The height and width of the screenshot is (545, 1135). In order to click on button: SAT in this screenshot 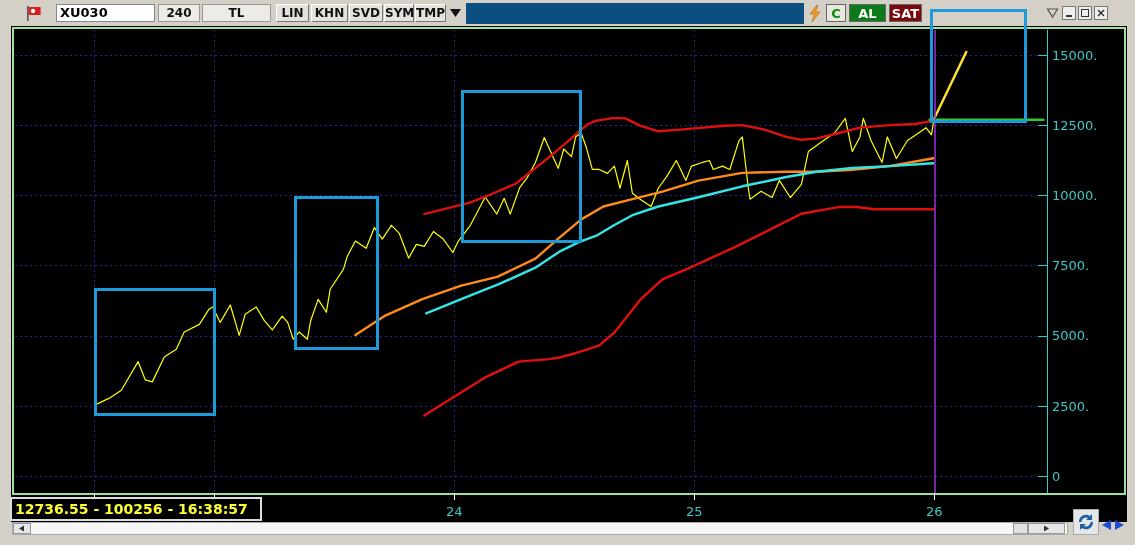, I will do `click(905, 13)`.